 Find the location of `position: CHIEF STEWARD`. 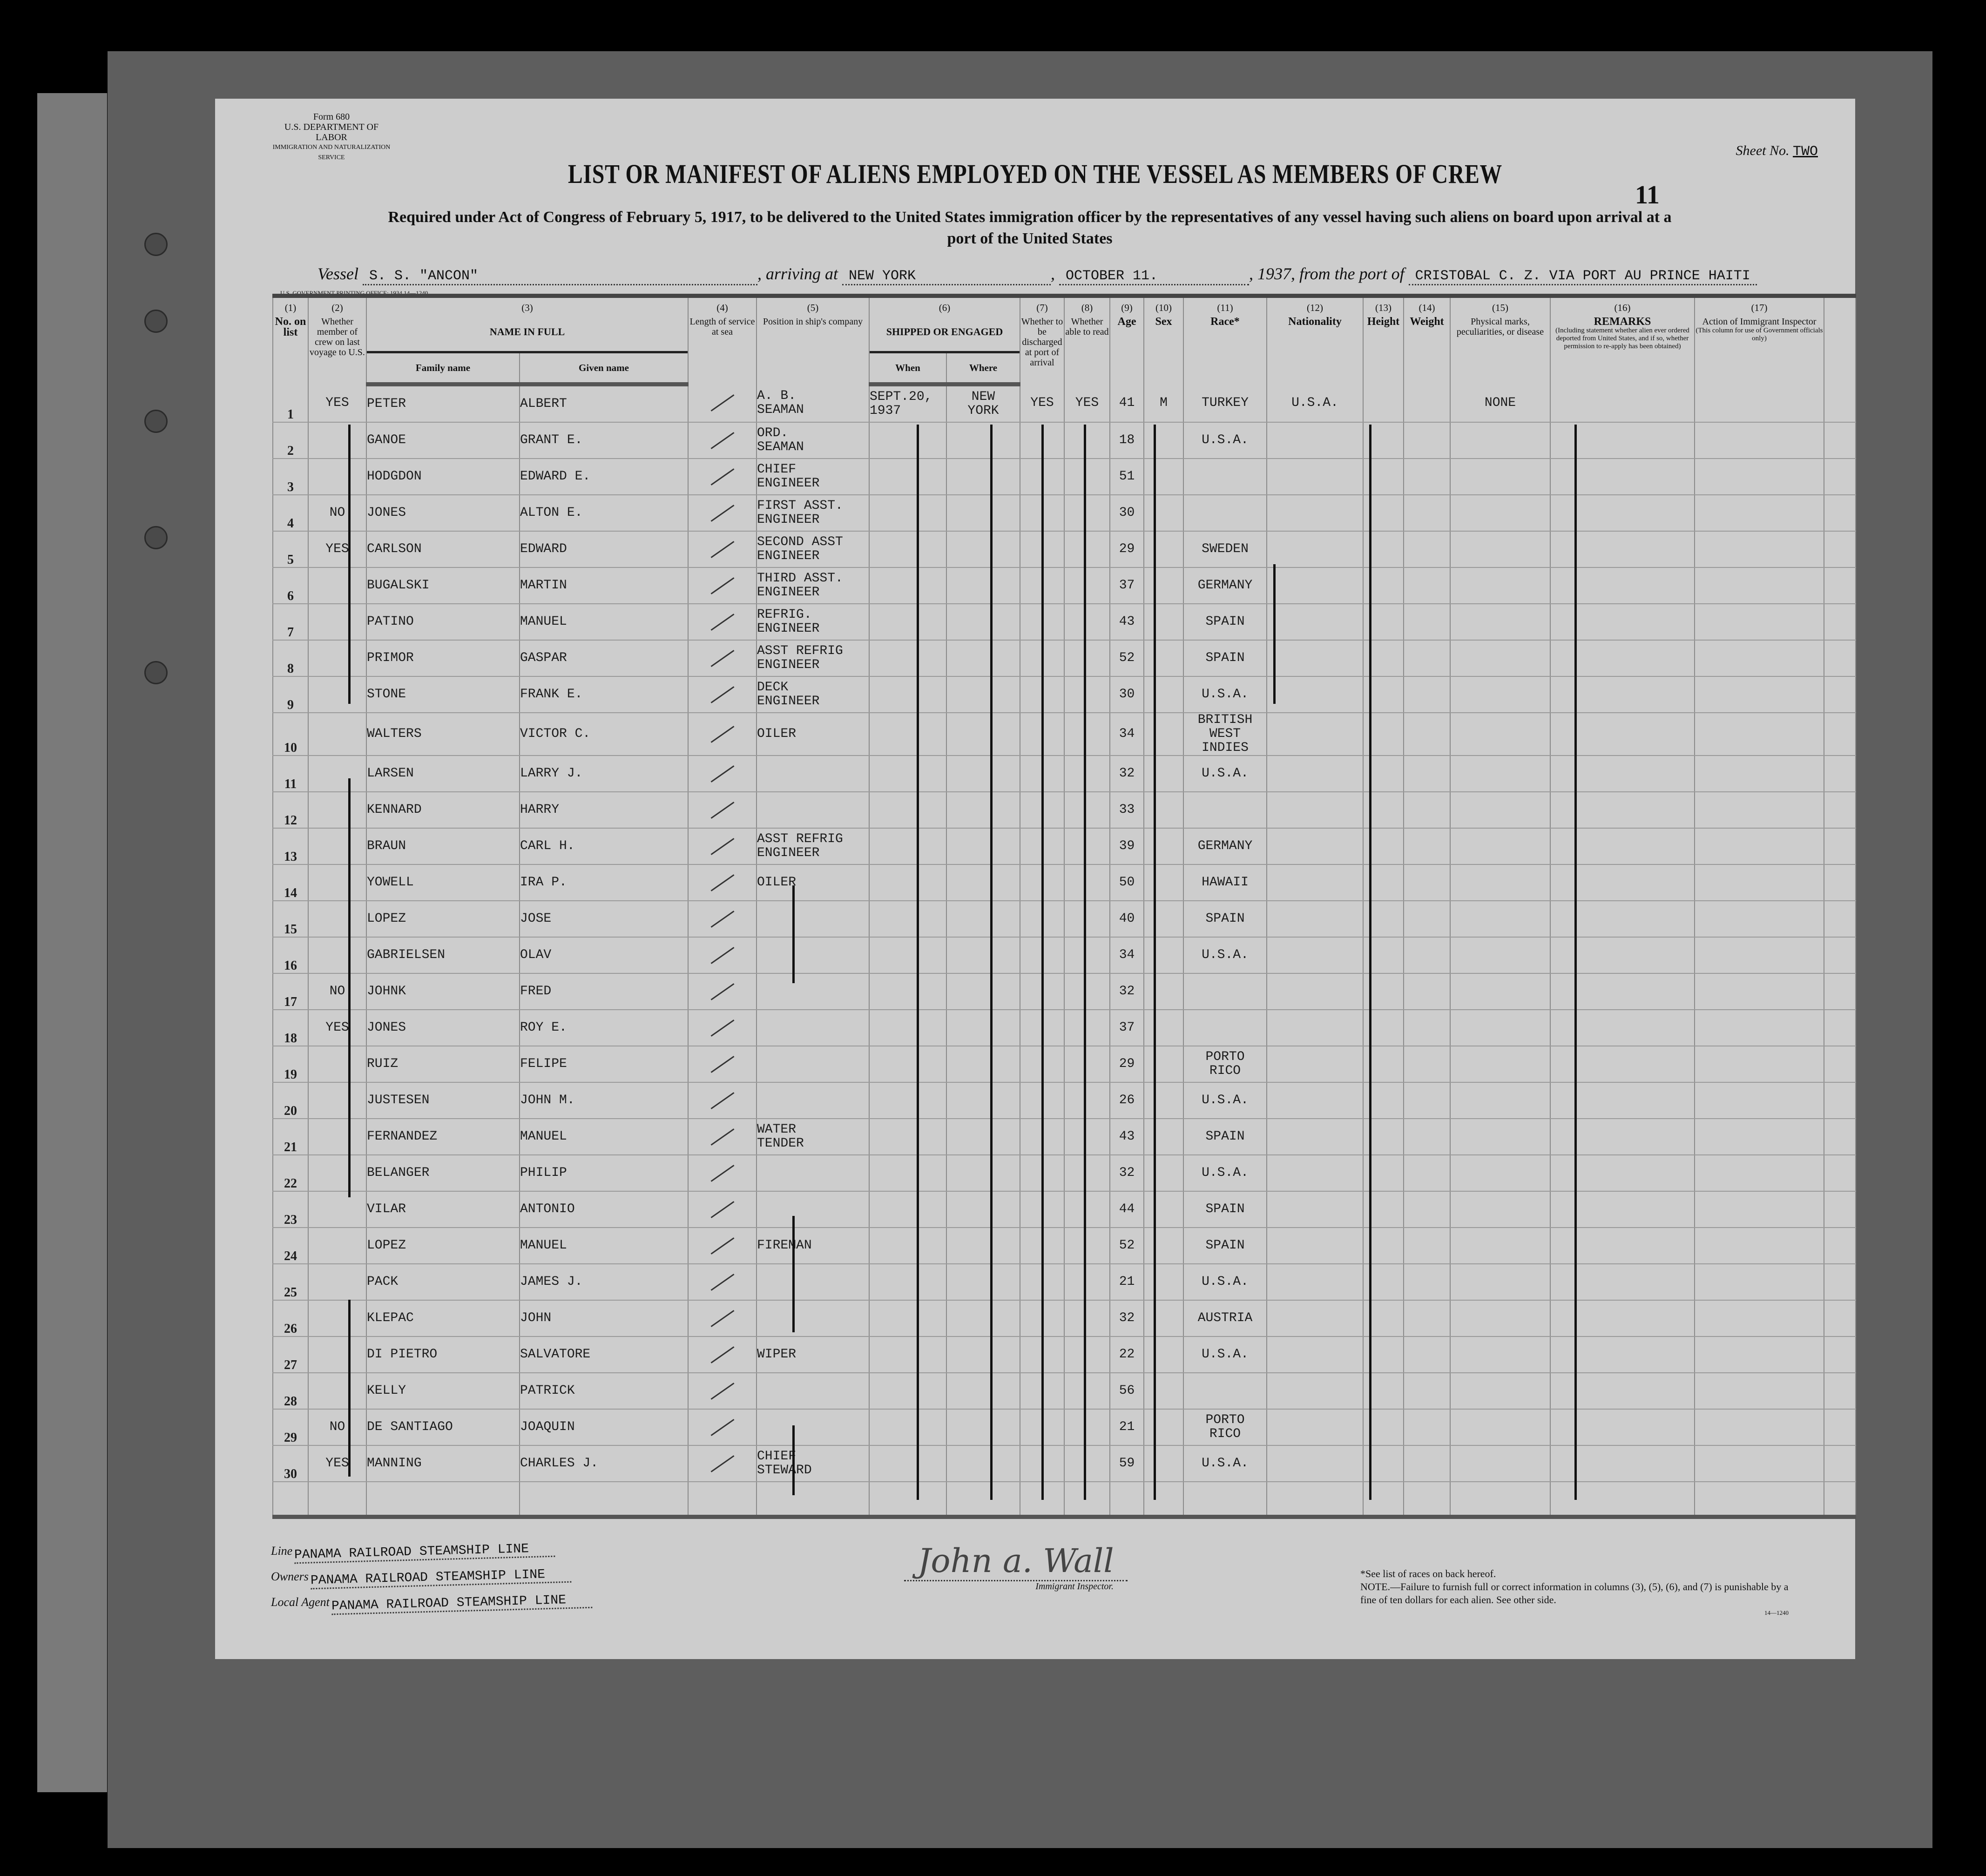

position: CHIEF STEWARD is located at coordinates (813, 1463).